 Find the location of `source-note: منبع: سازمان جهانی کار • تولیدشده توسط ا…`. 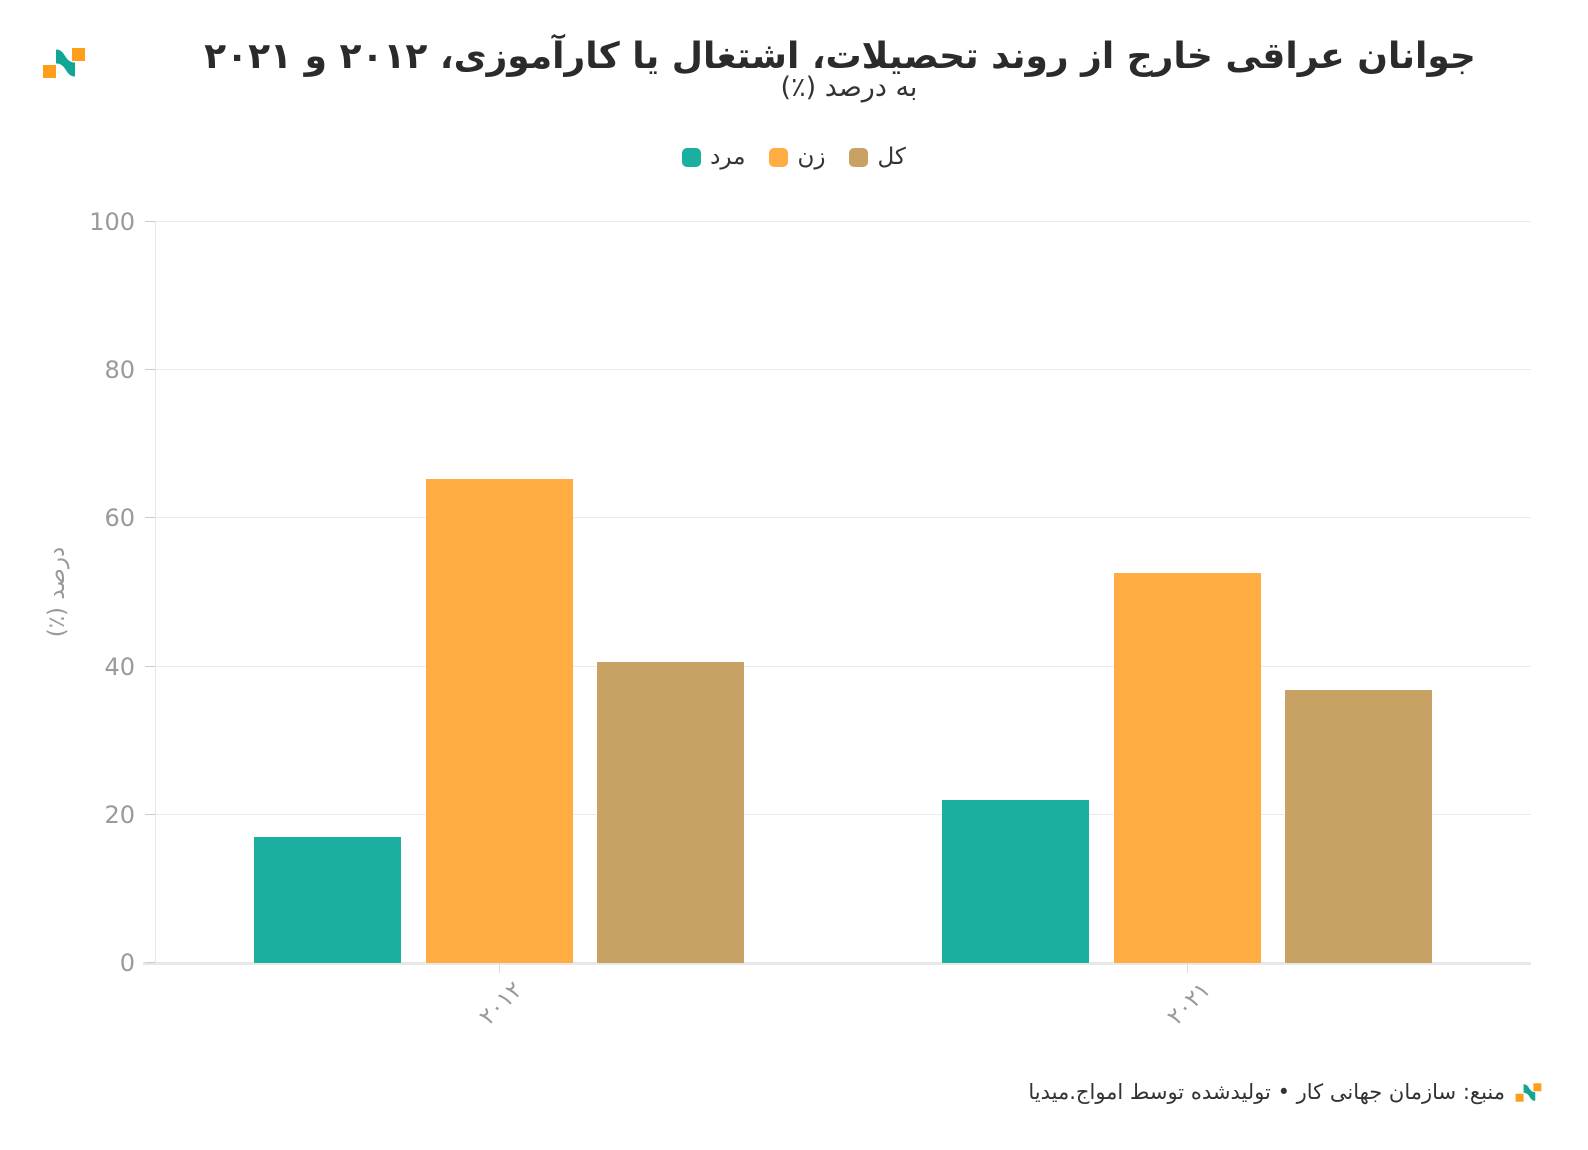

source-note: منبع: سازمان جهانی کار • تولیدشده توسط ا… is located at coordinates (1285, 1092).